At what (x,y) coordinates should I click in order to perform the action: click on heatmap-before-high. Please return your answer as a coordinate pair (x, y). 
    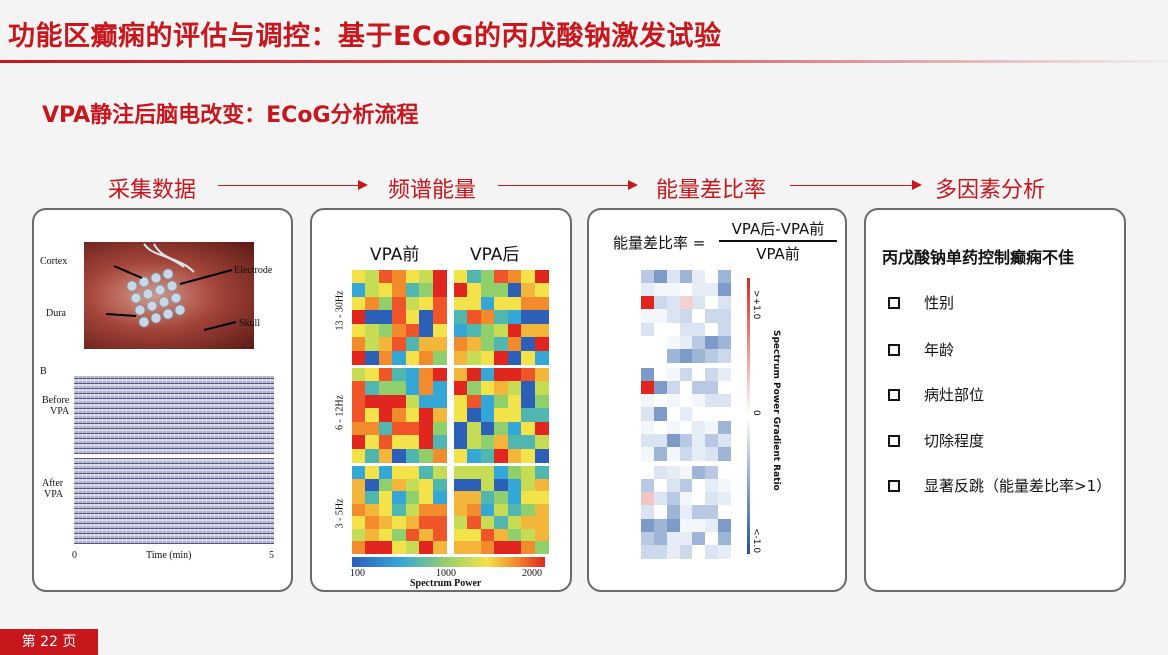
    Looking at the image, I should click on (399, 317).